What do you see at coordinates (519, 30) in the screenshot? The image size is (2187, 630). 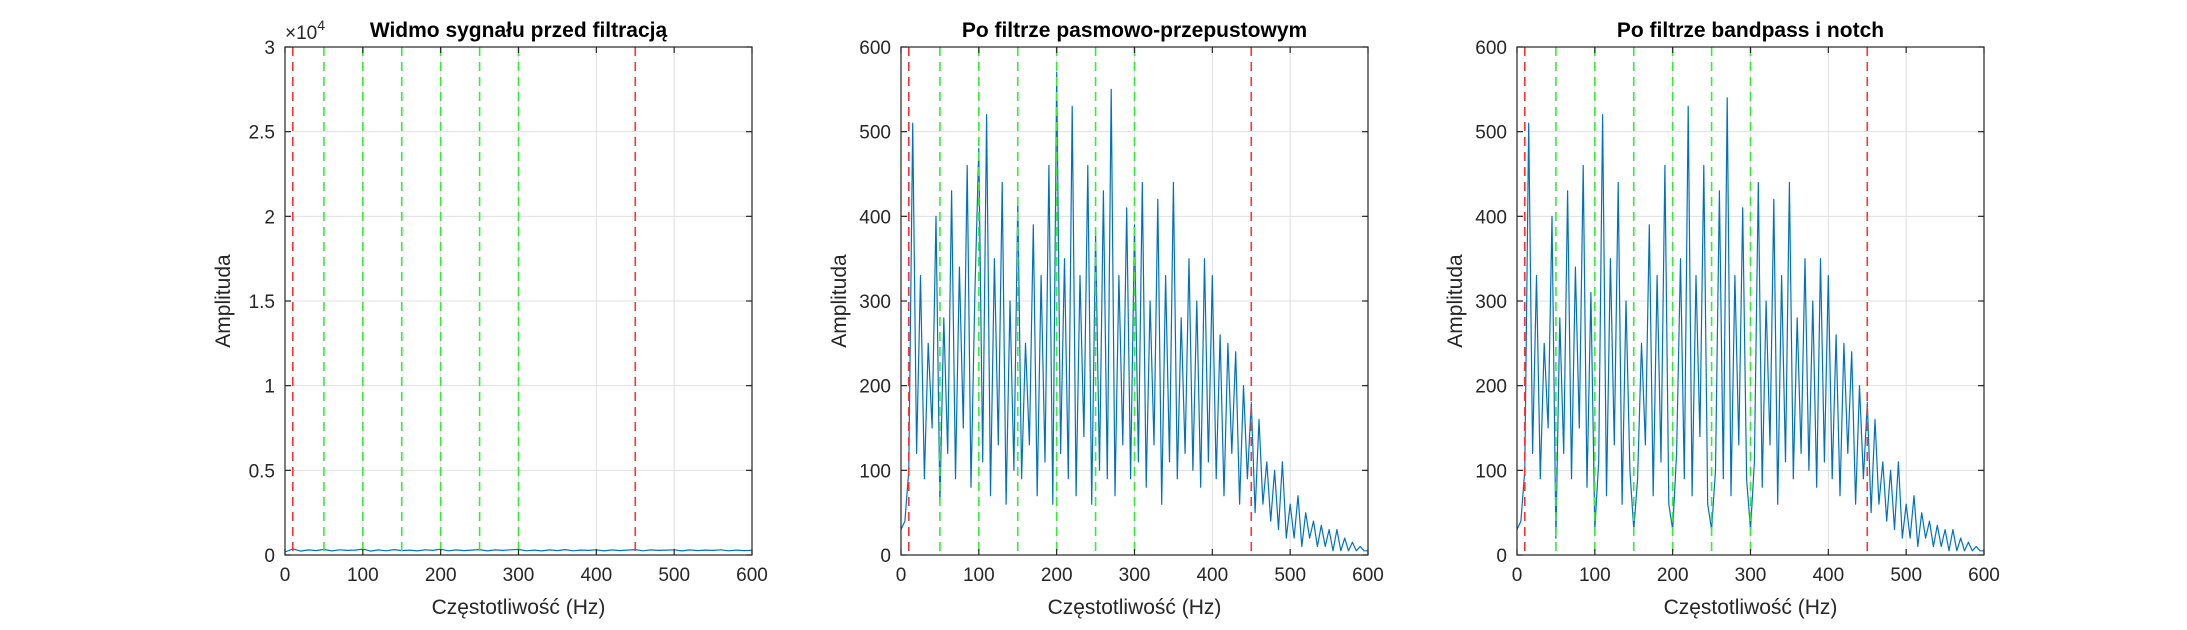 I see `chart-title: Widmo sygnału przed filtracją` at bounding box center [519, 30].